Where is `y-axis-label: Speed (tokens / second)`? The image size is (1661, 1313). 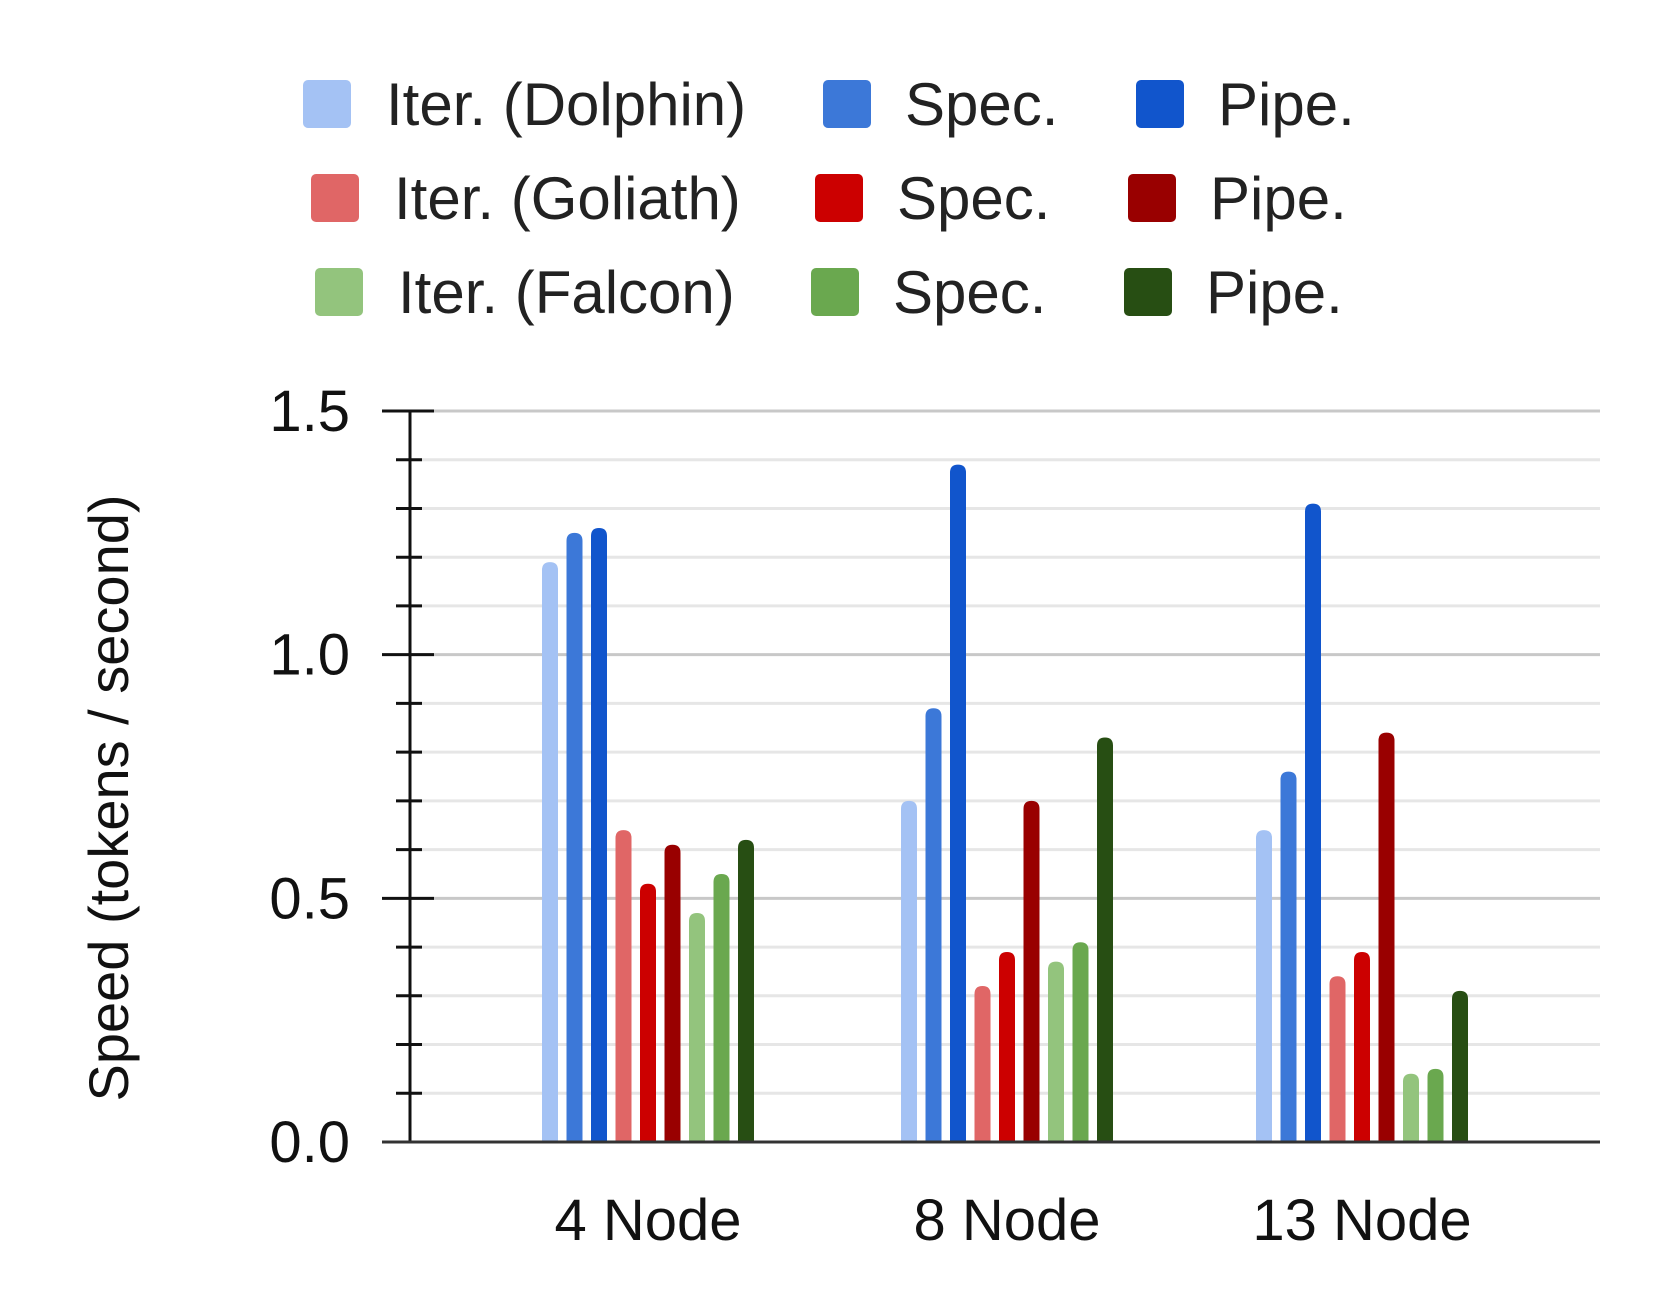 y-axis-label: Speed (tokens / second) is located at coordinates (108, 797).